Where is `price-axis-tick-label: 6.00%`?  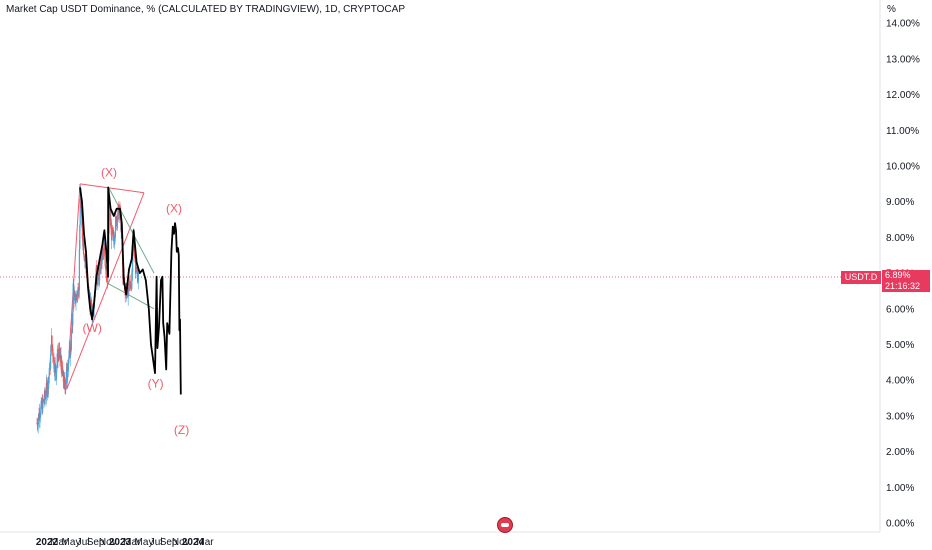
price-axis-tick-label: 6.00% is located at coordinates (900, 309).